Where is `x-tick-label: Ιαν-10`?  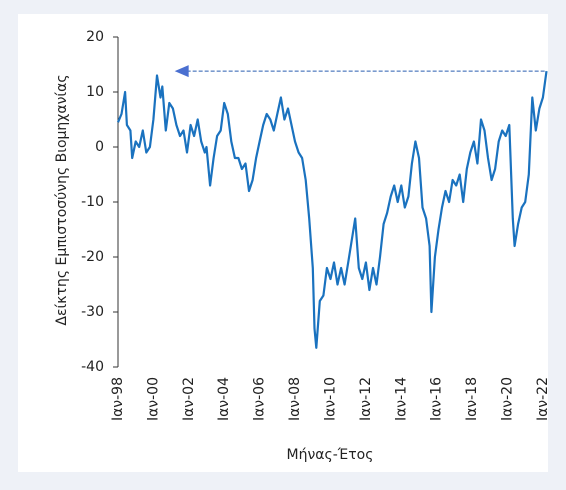 x-tick-label: Ιαν-10 is located at coordinates (330, 399).